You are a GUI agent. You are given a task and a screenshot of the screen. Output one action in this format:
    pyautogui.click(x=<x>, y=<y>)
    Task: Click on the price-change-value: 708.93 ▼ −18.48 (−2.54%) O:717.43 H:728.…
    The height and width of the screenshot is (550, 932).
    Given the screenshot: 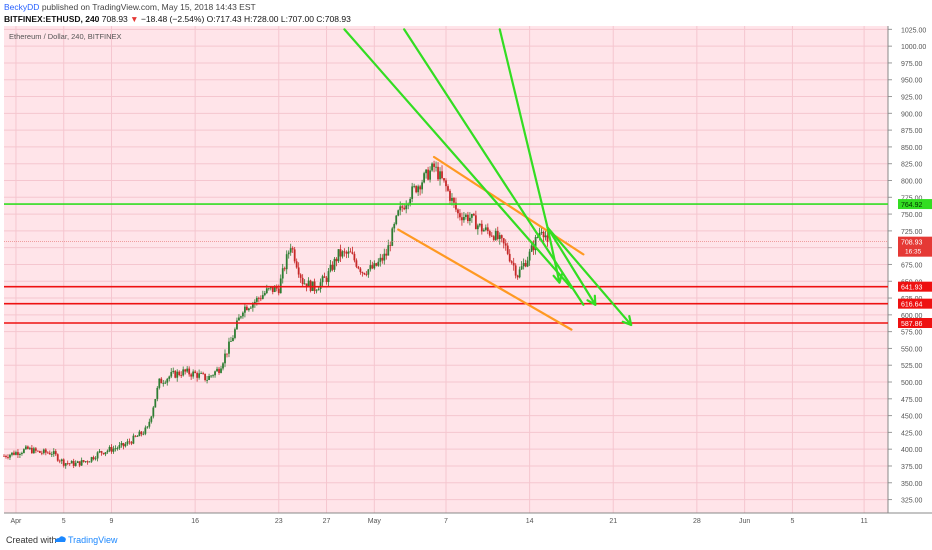 What is the action you would take?
    pyautogui.click(x=226, y=19)
    